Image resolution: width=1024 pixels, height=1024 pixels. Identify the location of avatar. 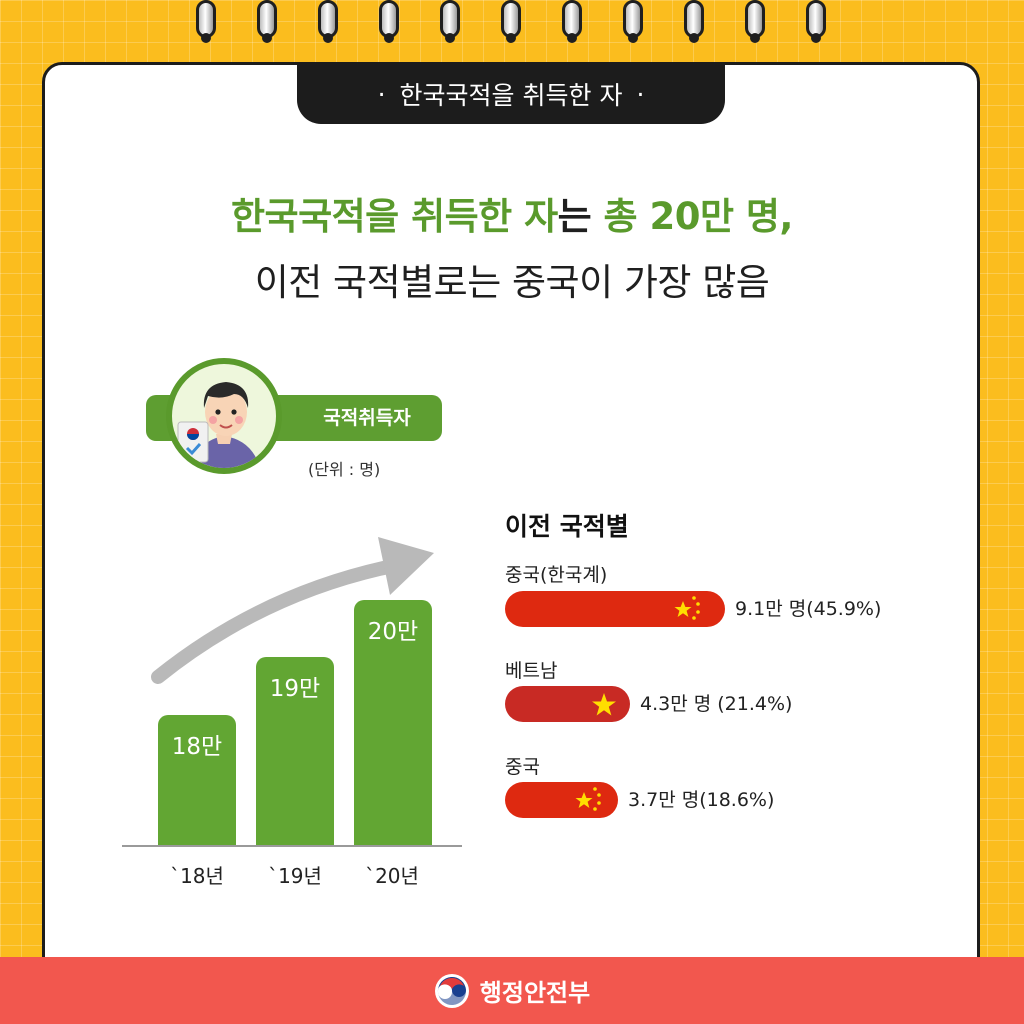
(224, 416).